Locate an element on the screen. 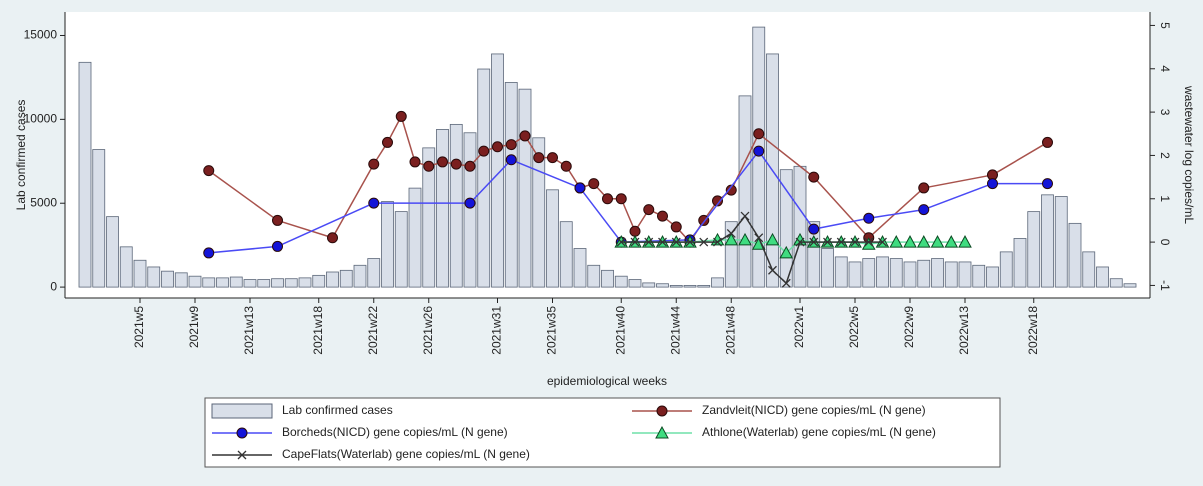  legend-label: Zandvleit(NICD) gene copies/mL (N gene) is located at coordinates (814, 410).